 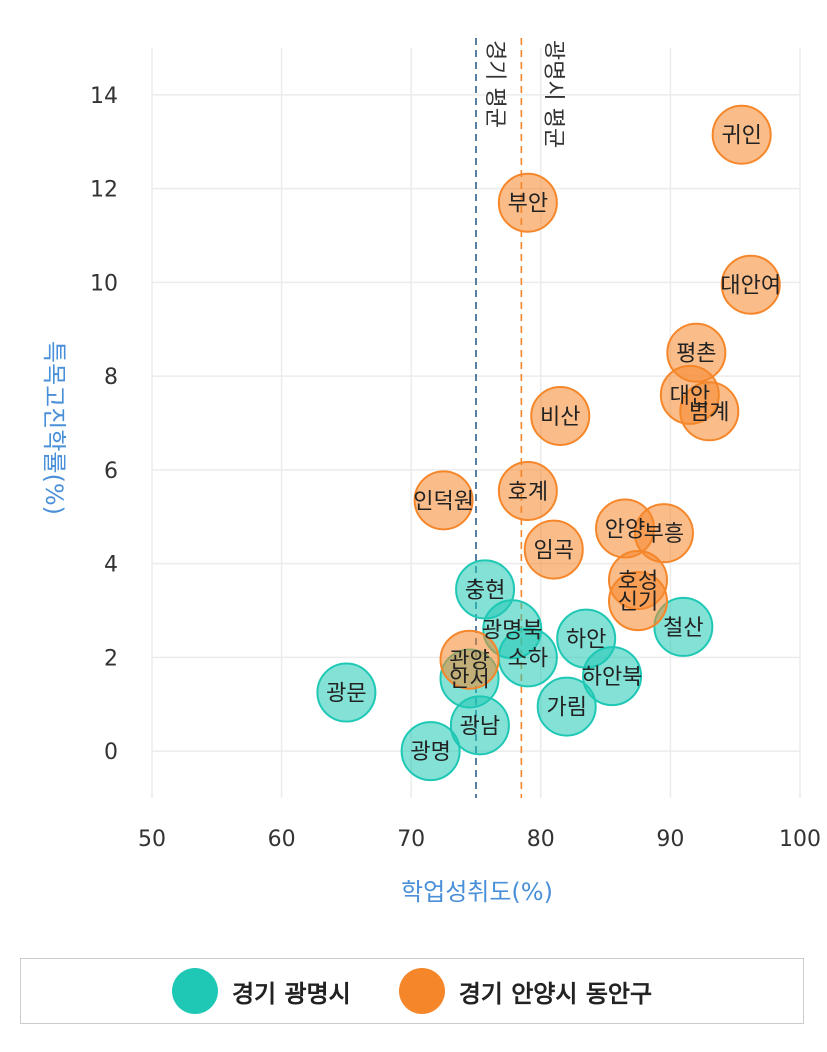 What do you see at coordinates (555, 993) in the screenshot?
I see `legend-label: 경기 안양시 동안구` at bounding box center [555, 993].